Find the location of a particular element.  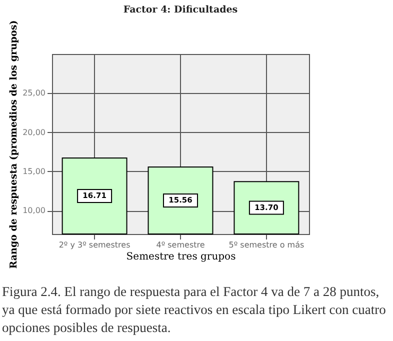

x-tick-label: 4º semestre is located at coordinates (180, 245).